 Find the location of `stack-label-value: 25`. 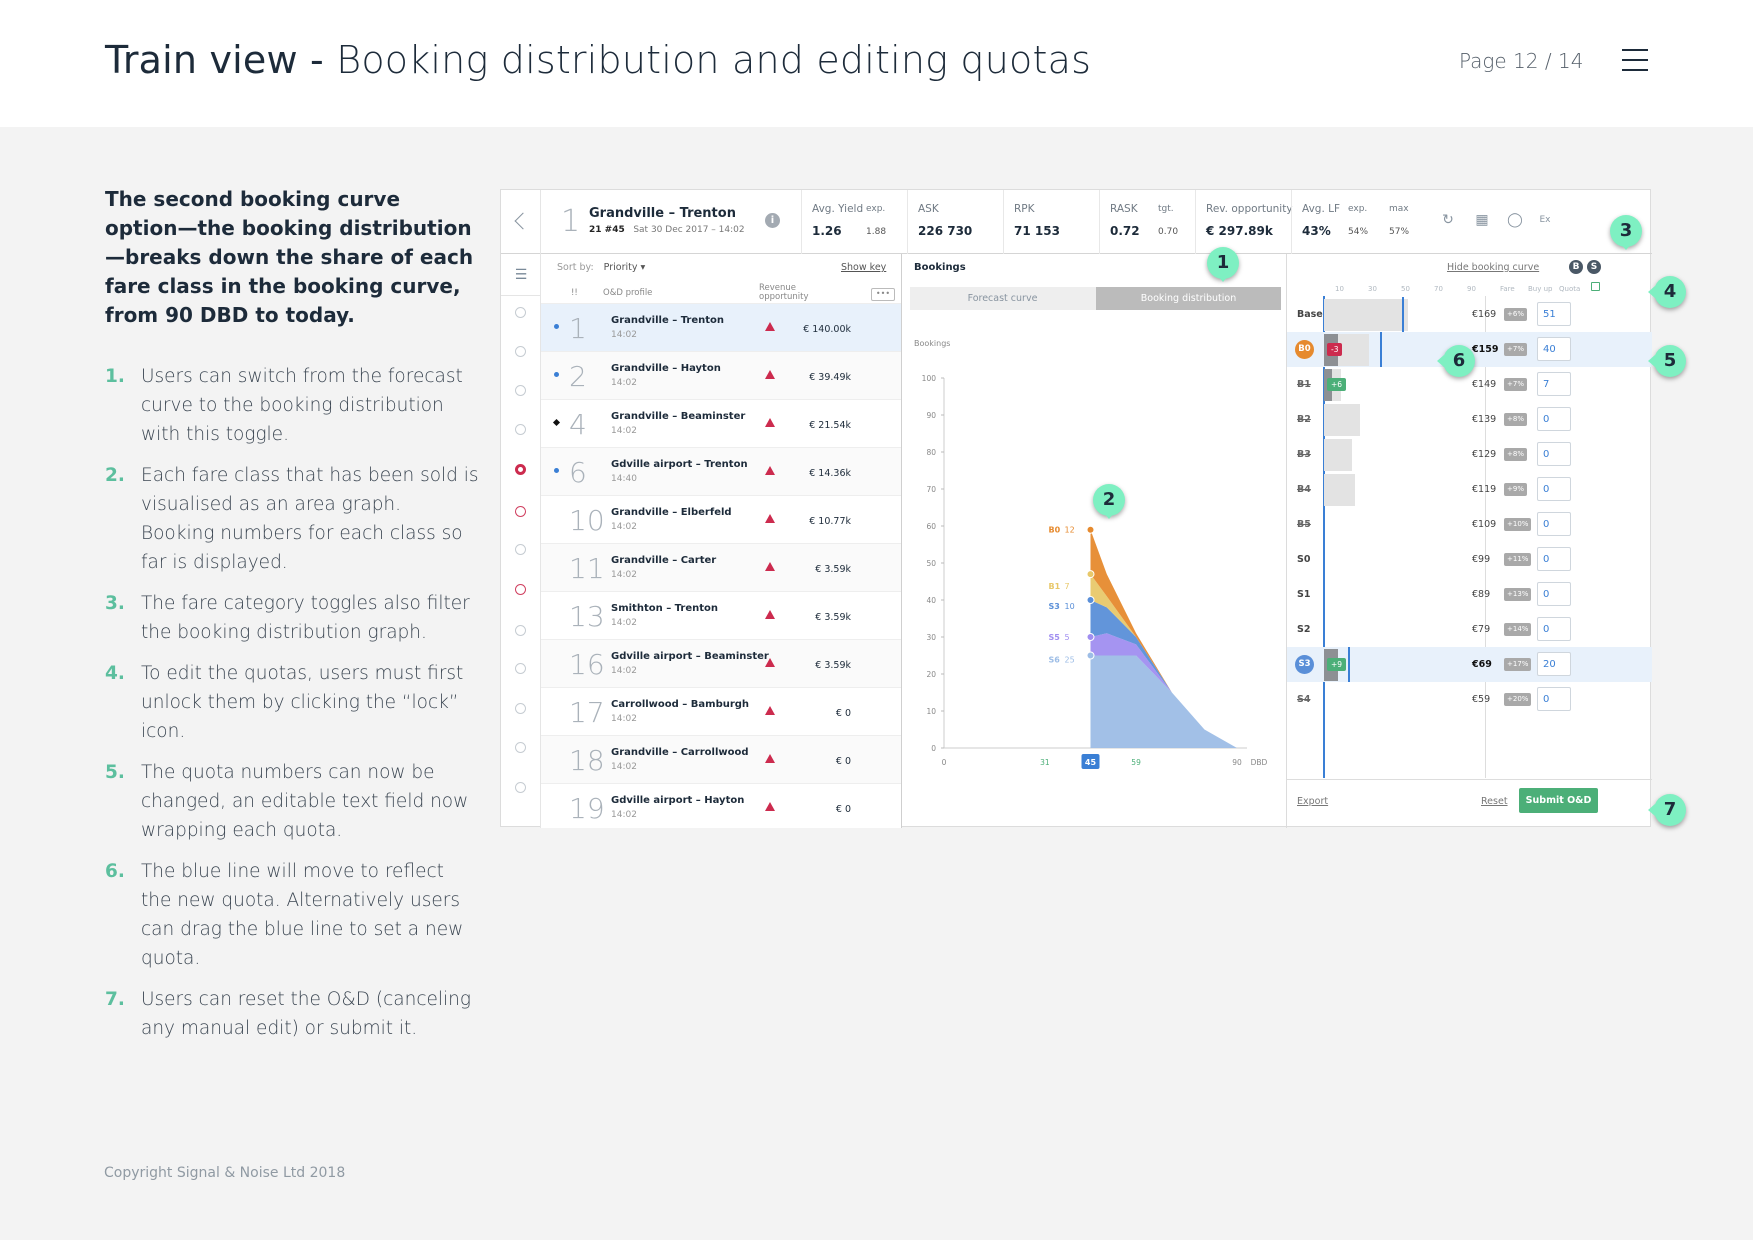

stack-label-value: 25 is located at coordinates (1070, 660).